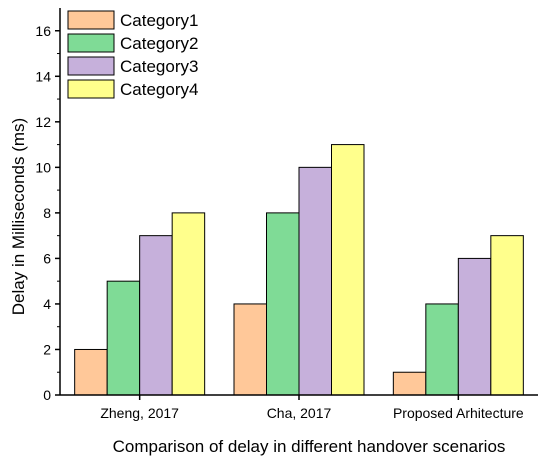  Describe the element at coordinates (47, 258) in the screenshot. I see `y-tick-label: 6` at that location.